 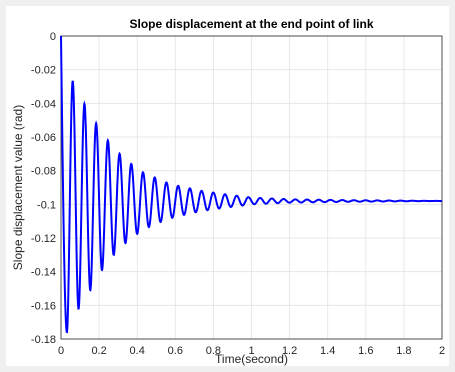 I want to click on y-tick-label: -0.16, so click(x=43, y=306).